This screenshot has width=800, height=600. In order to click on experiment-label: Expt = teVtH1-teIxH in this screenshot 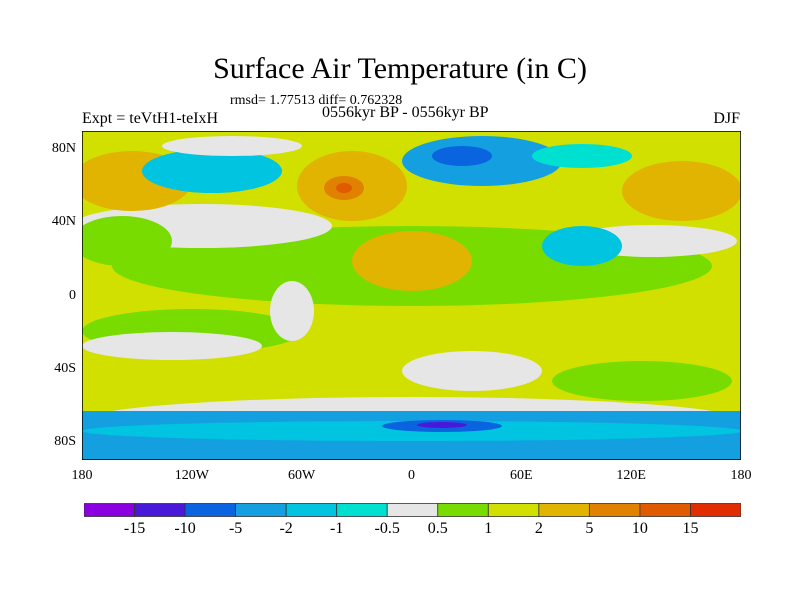, I will do `click(150, 118)`.